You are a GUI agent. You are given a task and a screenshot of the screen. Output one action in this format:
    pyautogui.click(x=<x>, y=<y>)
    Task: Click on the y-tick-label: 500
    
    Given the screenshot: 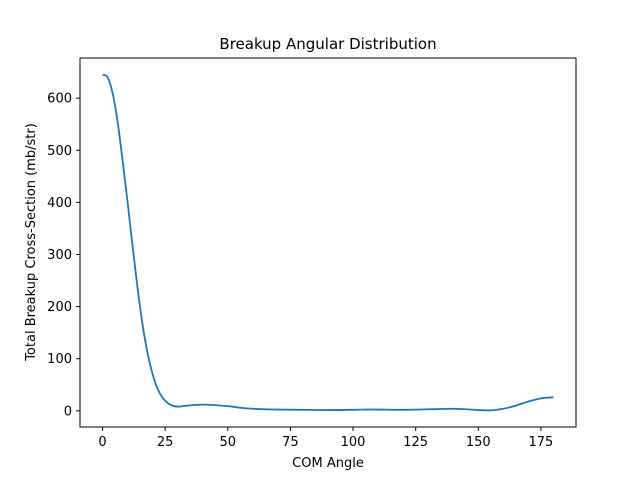 What is the action you would take?
    pyautogui.click(x=59, y=151)
    